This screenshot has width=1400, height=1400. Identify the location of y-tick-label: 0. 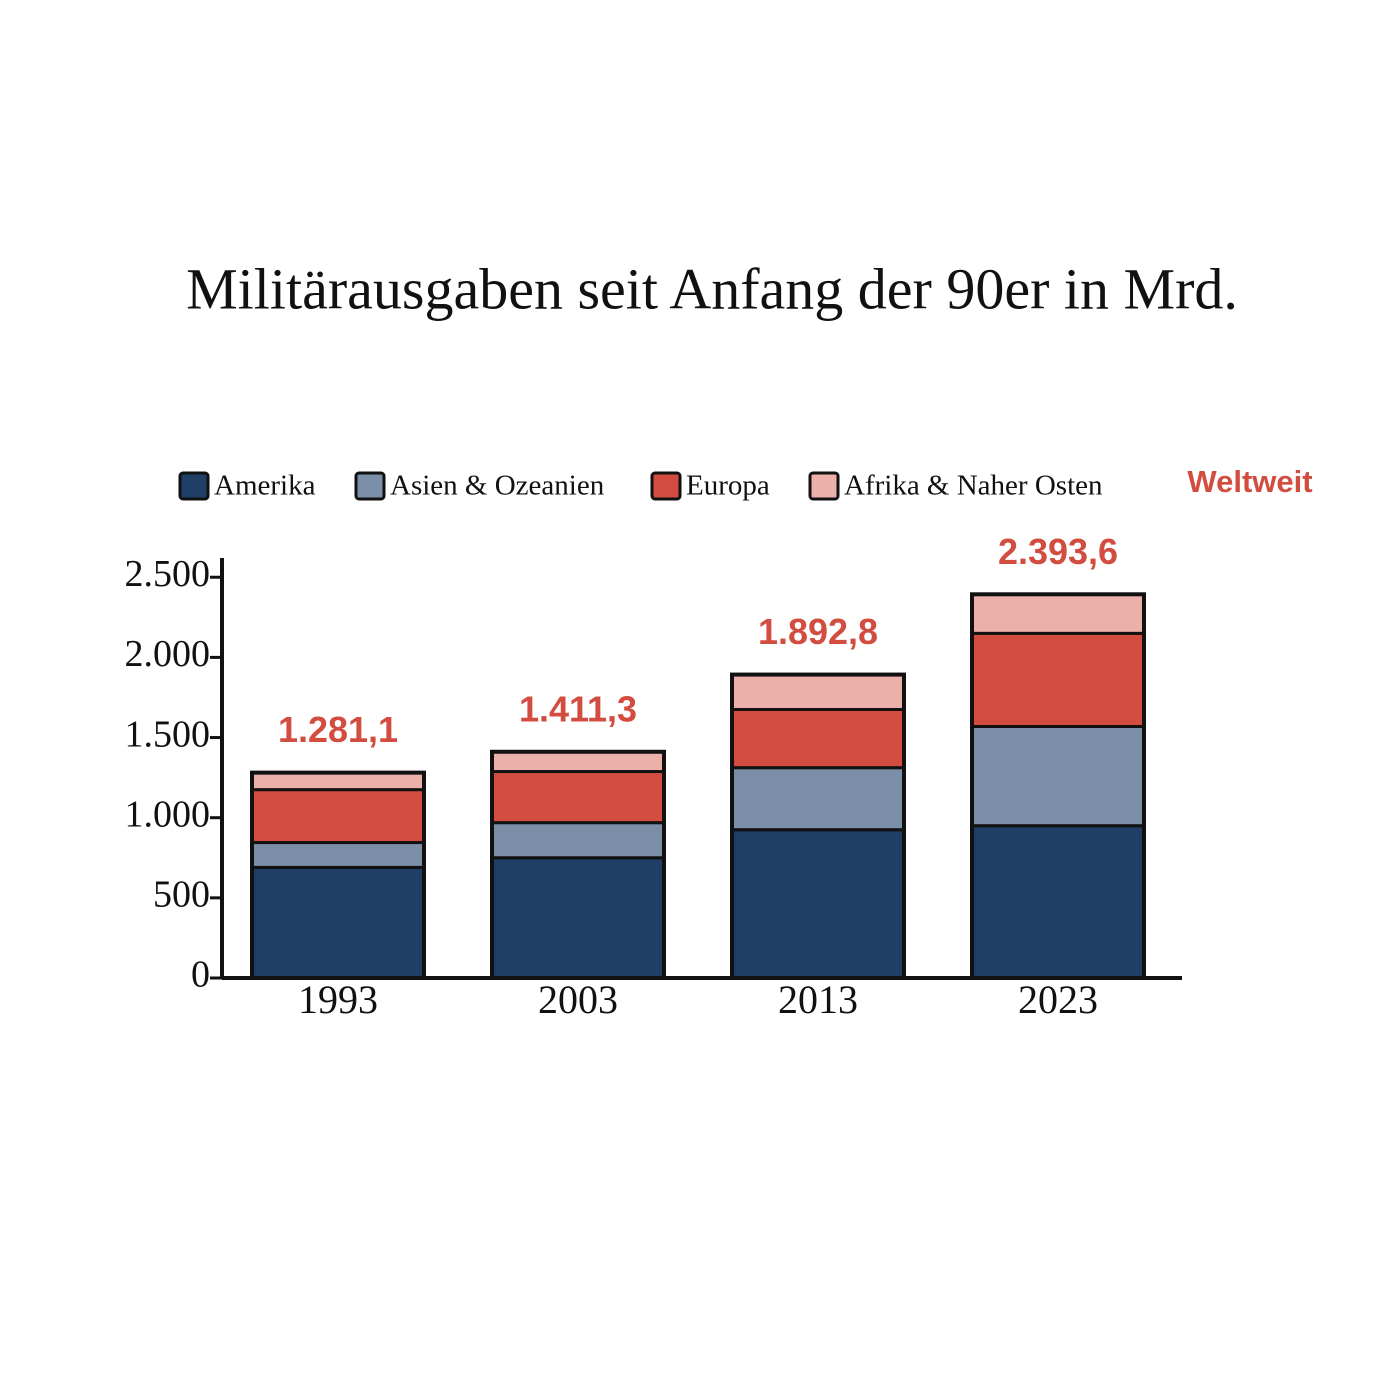
(200, 975).